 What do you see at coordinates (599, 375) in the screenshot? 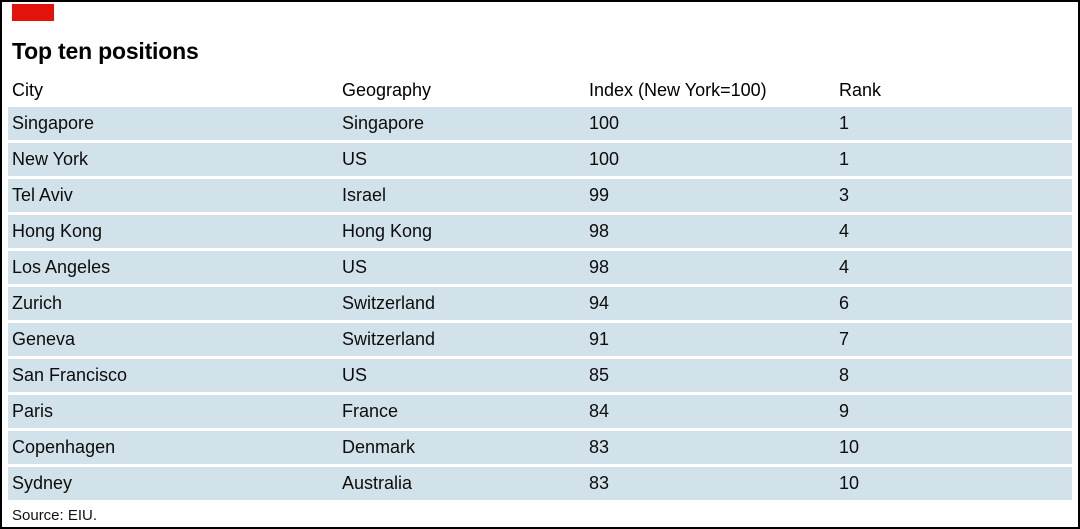
I see `table-cell: 85` at bounding box center [599, 375].